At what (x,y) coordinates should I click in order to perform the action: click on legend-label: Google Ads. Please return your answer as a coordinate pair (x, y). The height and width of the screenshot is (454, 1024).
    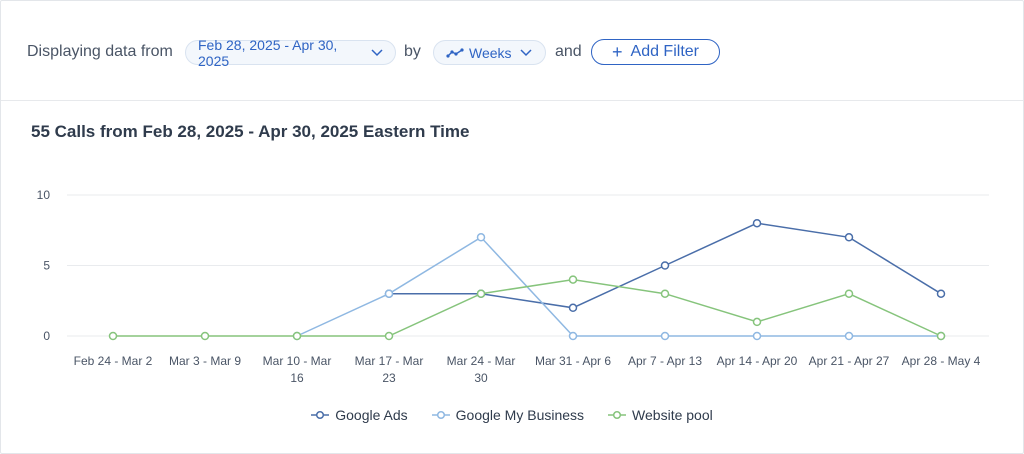
    Looking at the image, I should click on (371, 415).